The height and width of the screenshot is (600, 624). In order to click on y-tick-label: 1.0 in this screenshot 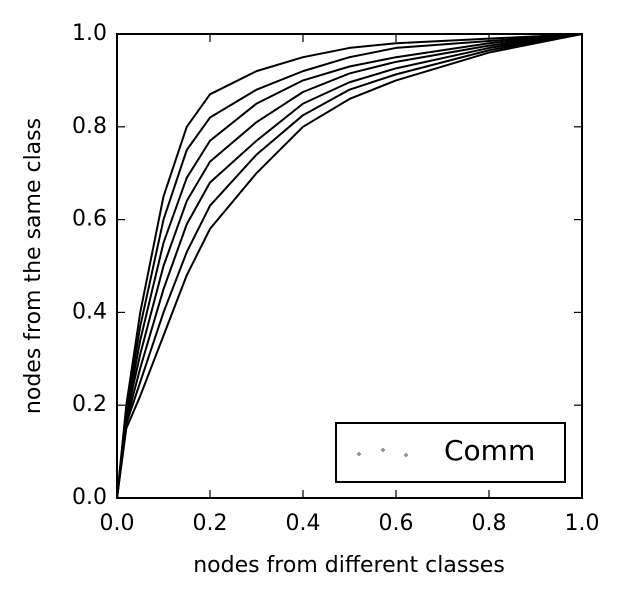, I will do `click(89, 33)`.